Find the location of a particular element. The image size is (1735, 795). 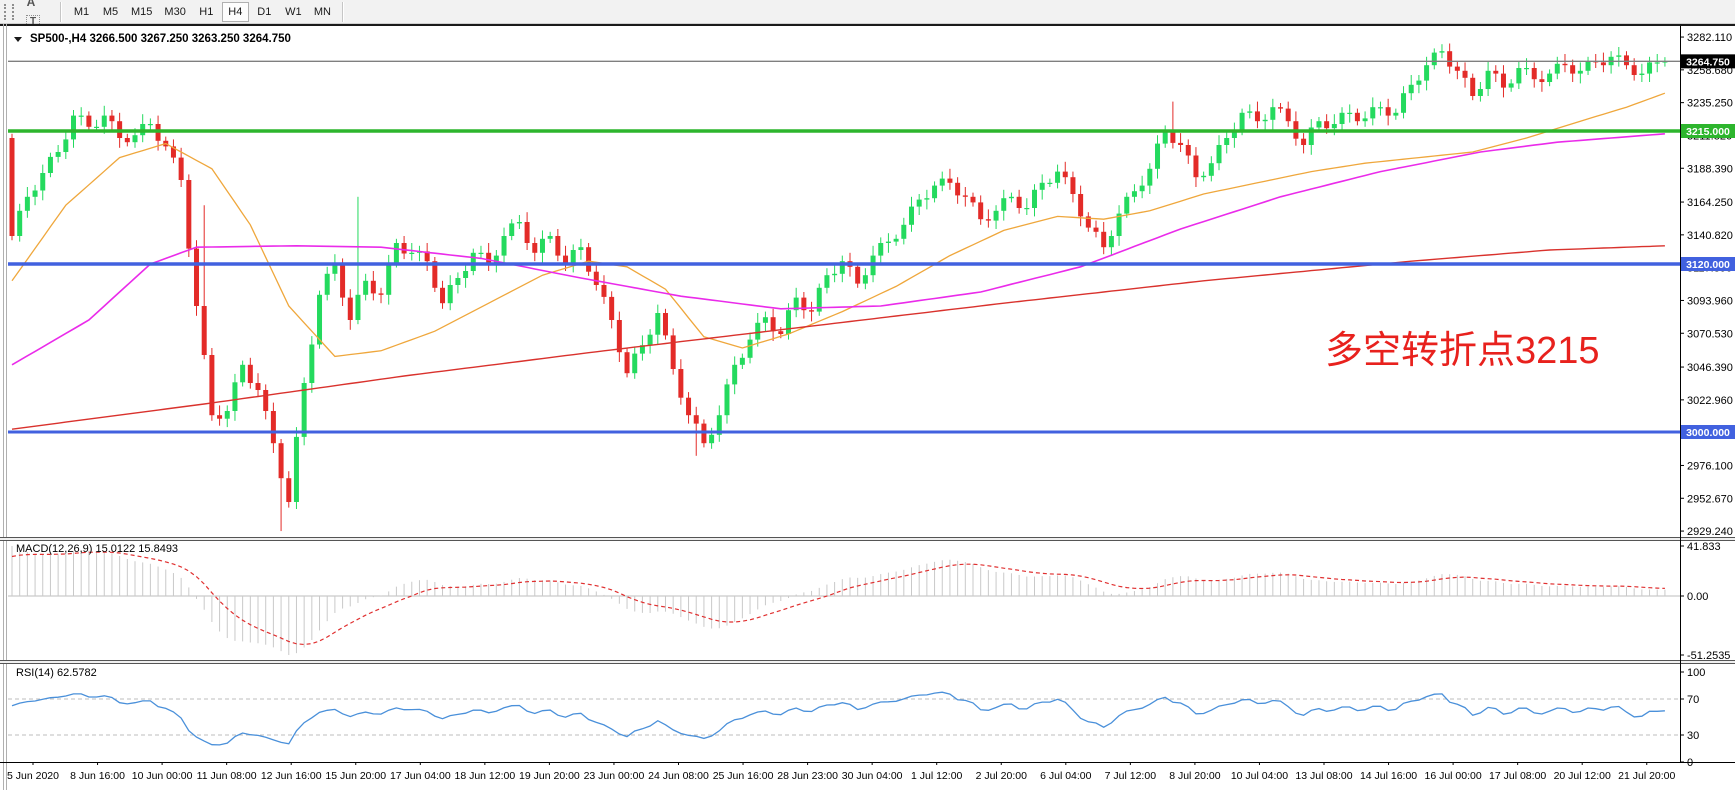

price-tick-label: 3046.390 is located at coordinates (1710, 368).